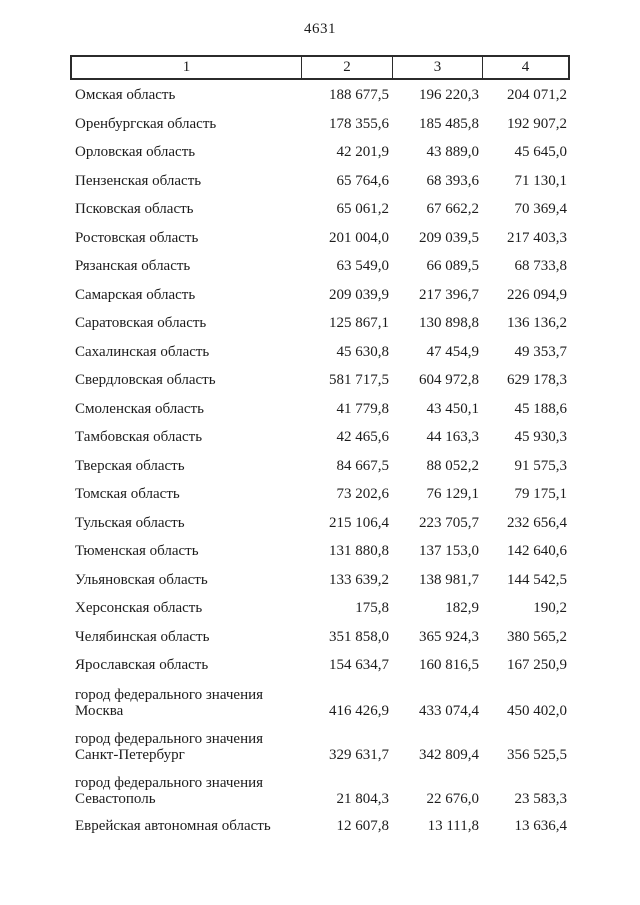 The image size is (640, 905). I want to click on value-col-3: 223 705,7, so click(449, 522).